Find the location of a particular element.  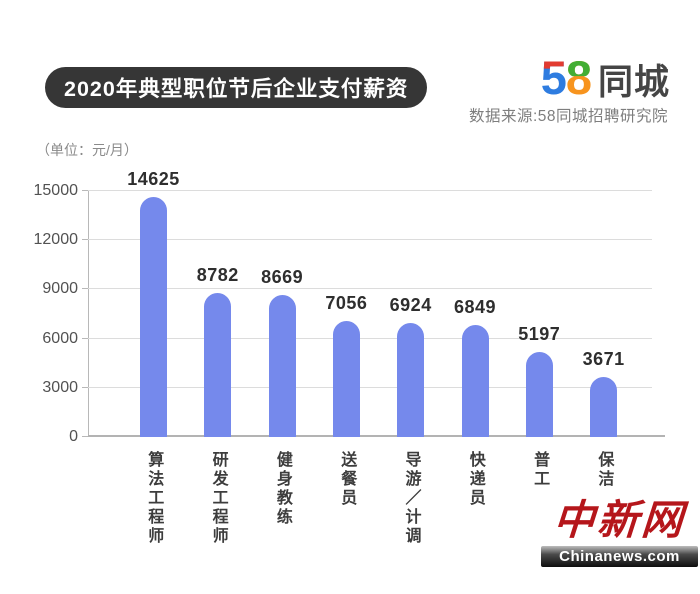

logo-58tongcheng: 5 5 8 8 同城 is located at coordinates (605, 77).